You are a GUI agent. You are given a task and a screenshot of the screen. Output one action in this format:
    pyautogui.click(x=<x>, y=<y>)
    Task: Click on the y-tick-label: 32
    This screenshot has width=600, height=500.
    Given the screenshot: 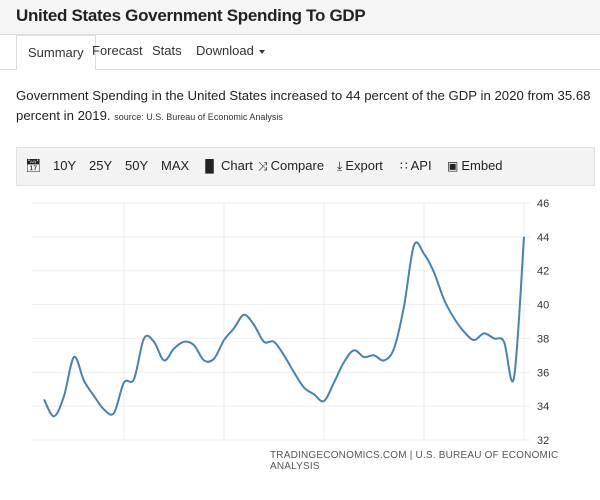 What is the action you would take?
    pyautogui.click(x=543, y=441)
    